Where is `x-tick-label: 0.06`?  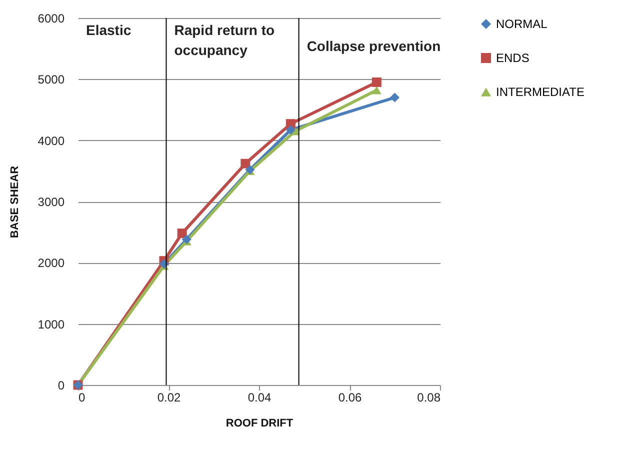
x-tick-label: 0.06 is located at coordinates (350, 397).